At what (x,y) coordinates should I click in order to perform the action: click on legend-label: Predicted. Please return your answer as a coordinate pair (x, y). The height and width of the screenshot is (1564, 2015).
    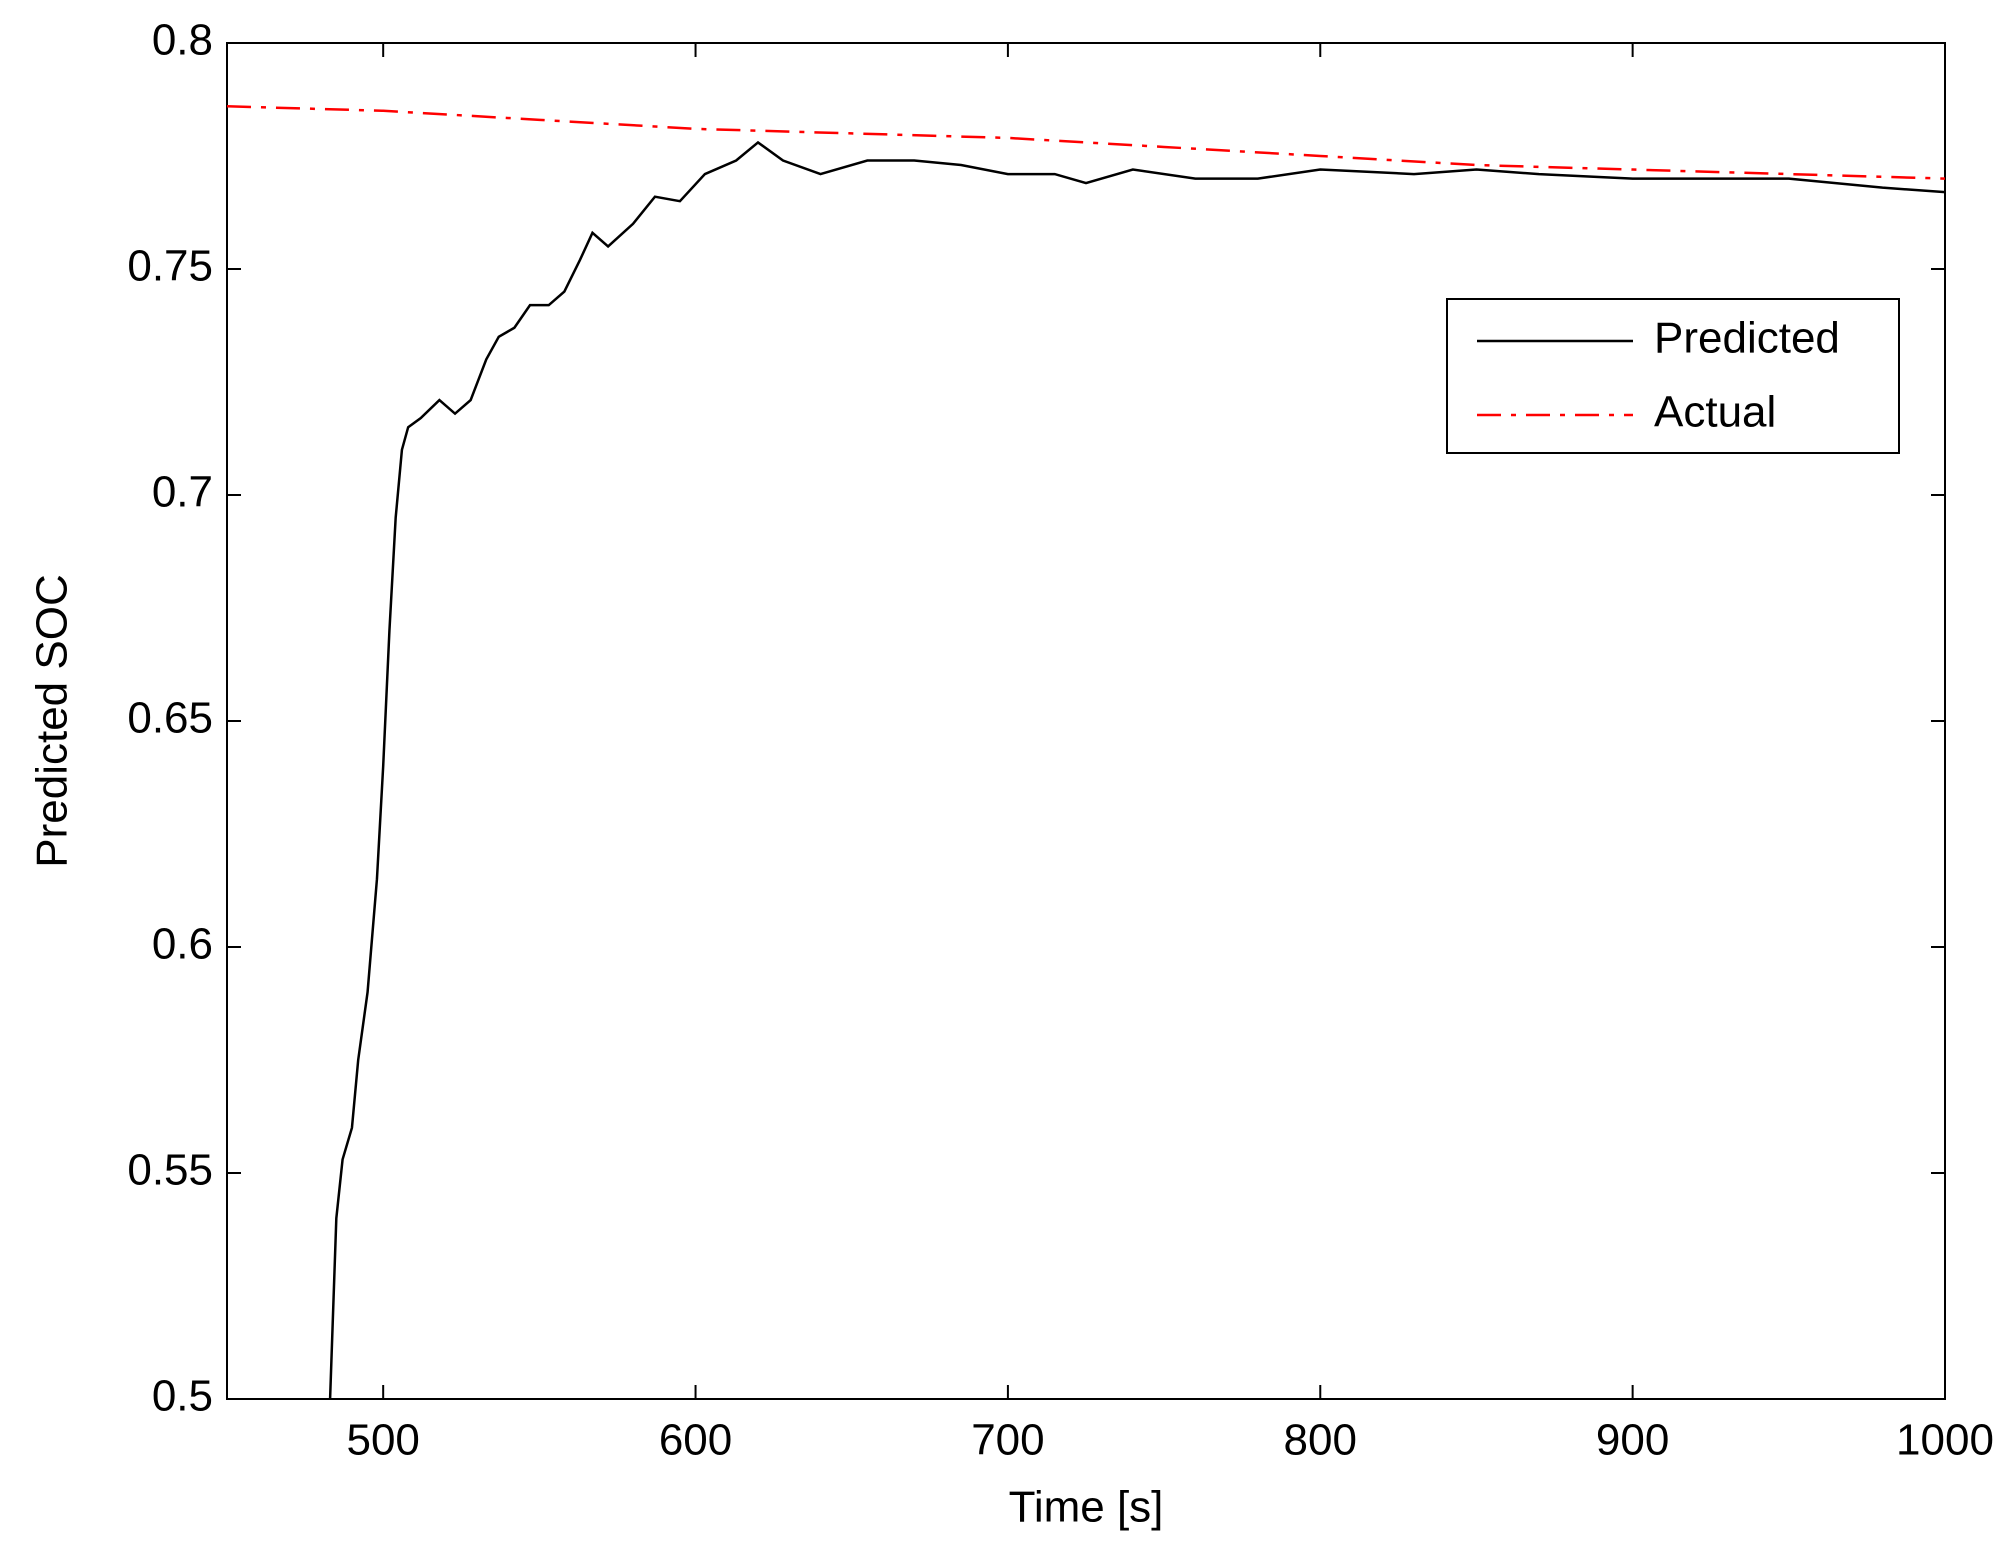
    Looking at the image, I should click on (1747, 338).